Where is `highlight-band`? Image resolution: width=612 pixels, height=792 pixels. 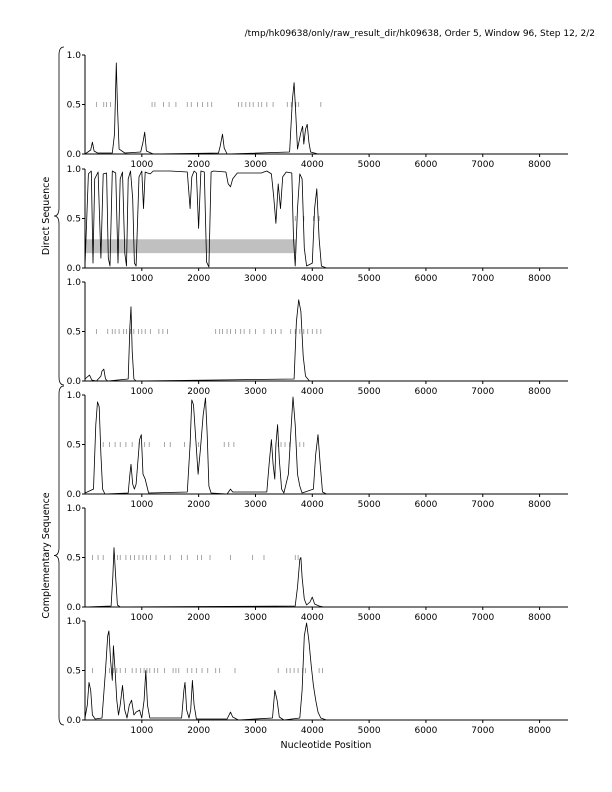
highlight-band is located at coordinates (191, 246).